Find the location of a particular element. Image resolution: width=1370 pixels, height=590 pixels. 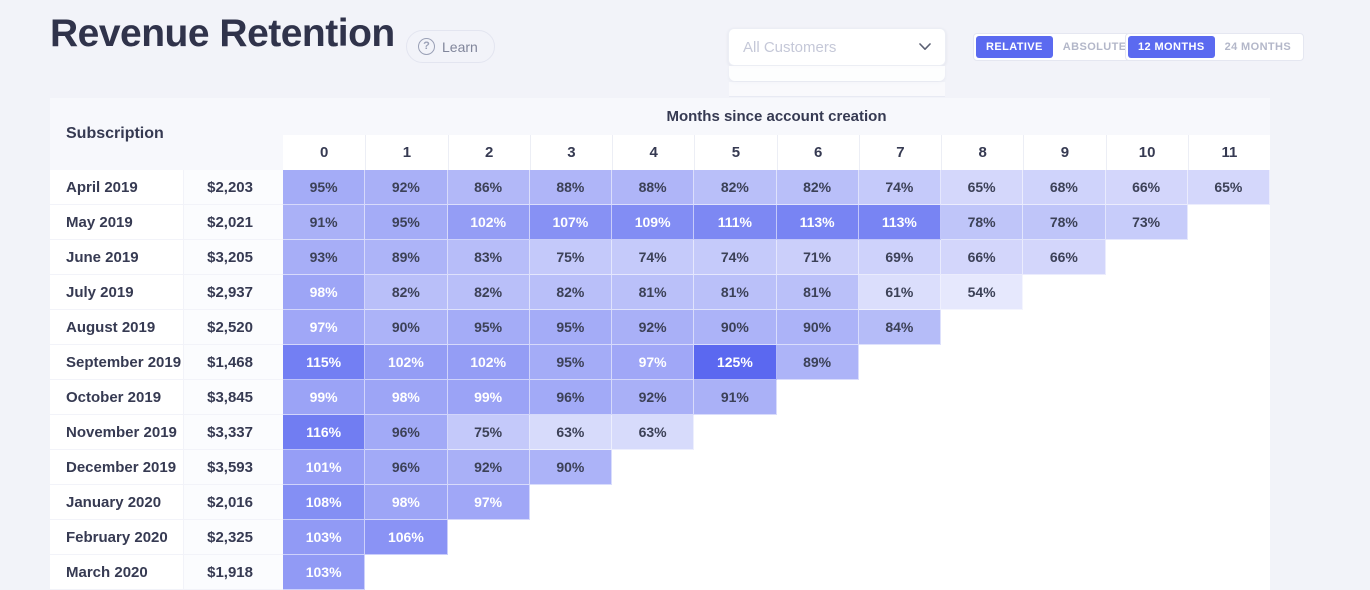

cohort-label: March 2020 is located at coordinates (116, 572).